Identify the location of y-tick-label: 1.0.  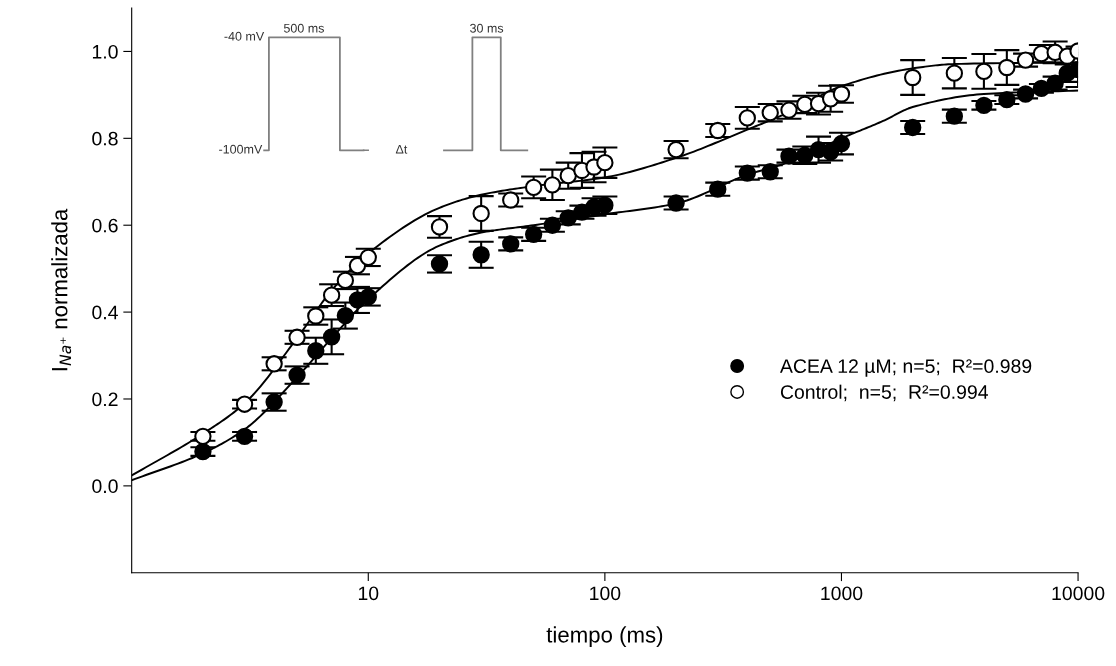
(105, 51).